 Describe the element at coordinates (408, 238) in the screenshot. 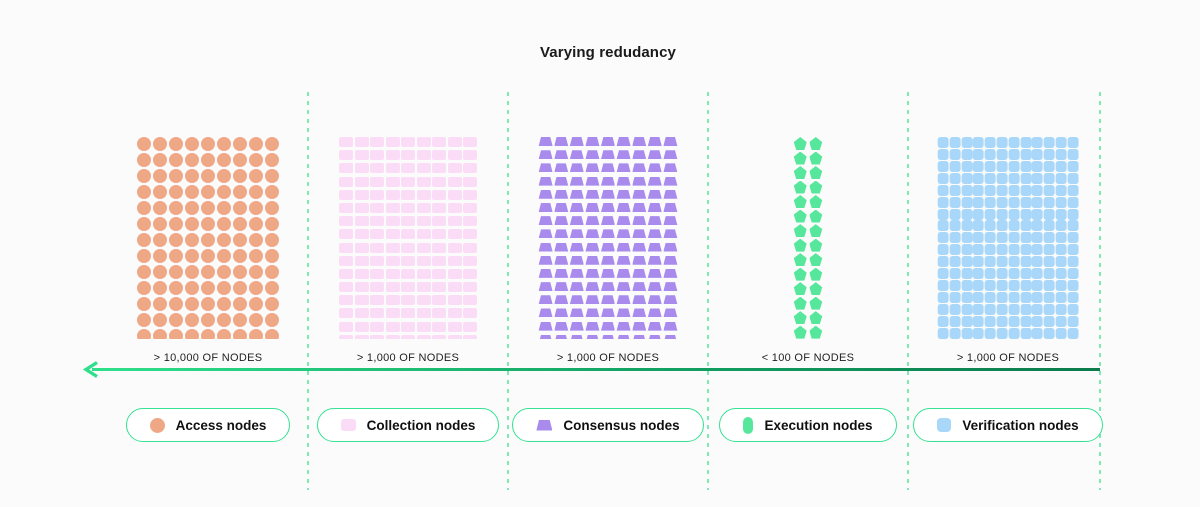

I see `collection-node-grid` at that location.